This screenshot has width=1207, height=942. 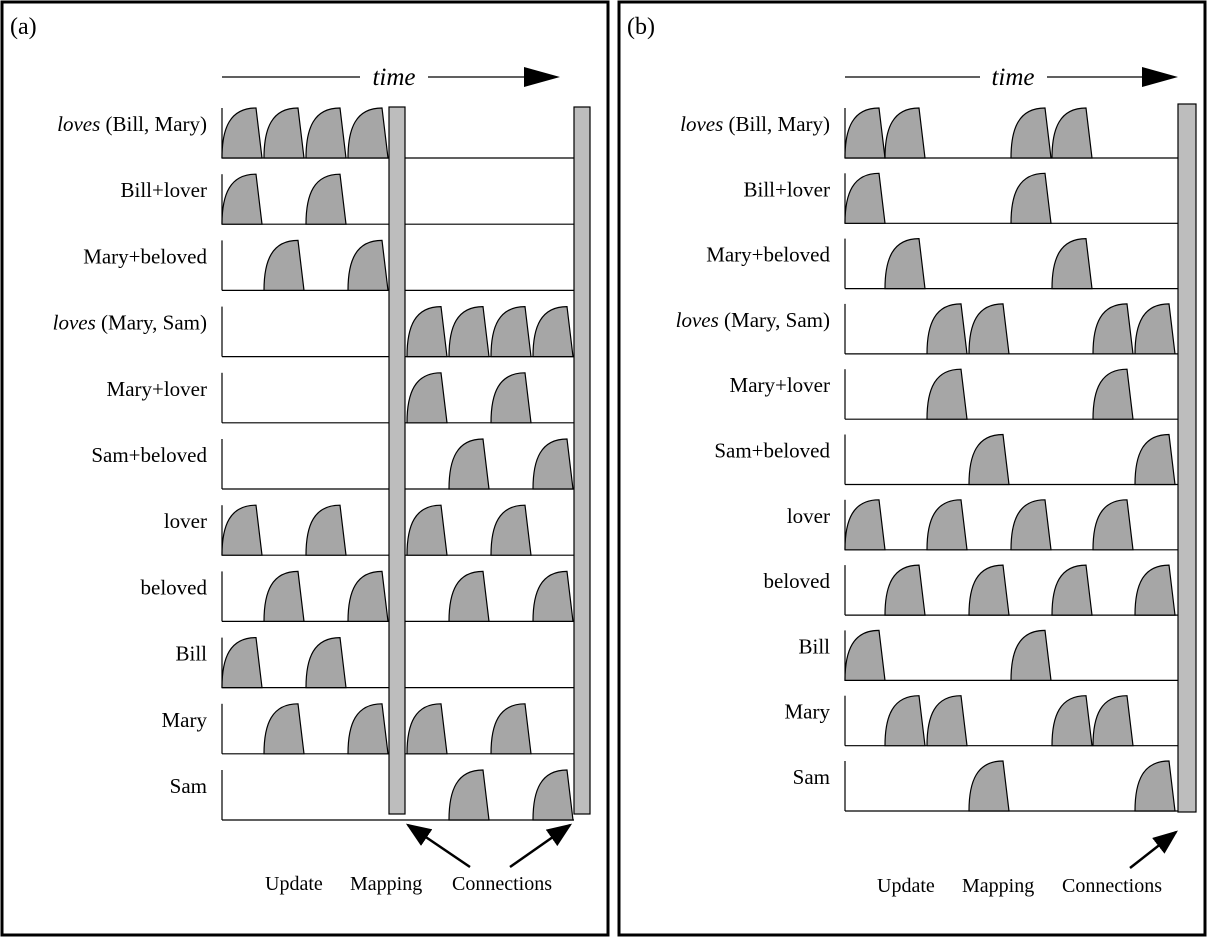 What do you see at coordinates (149, 455) in the screenshot?
I see `row-label-text: Sam+beloved` at bounding box center [149, 455].